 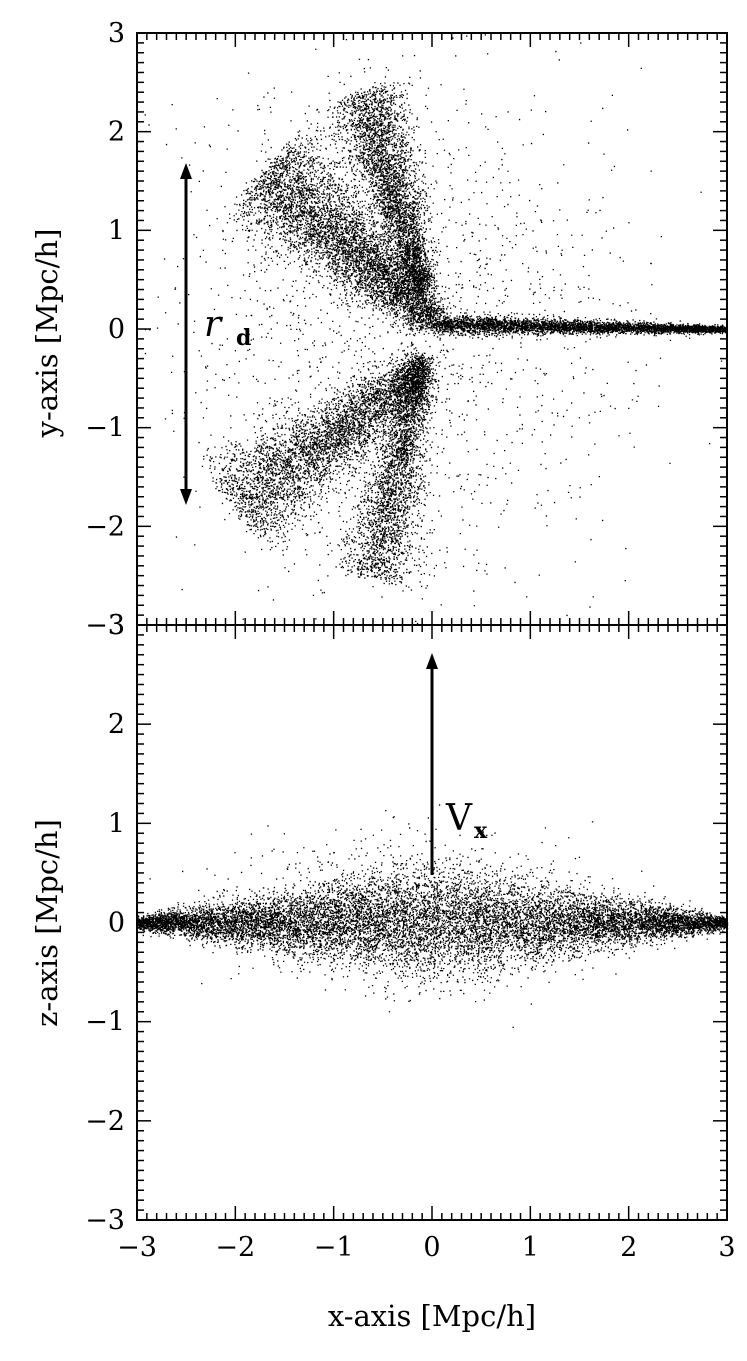 What do you see at coordinates (116, 329) in the screenshot?
I see `top-y-tick-label: 0` at bounding box center [116, 329].